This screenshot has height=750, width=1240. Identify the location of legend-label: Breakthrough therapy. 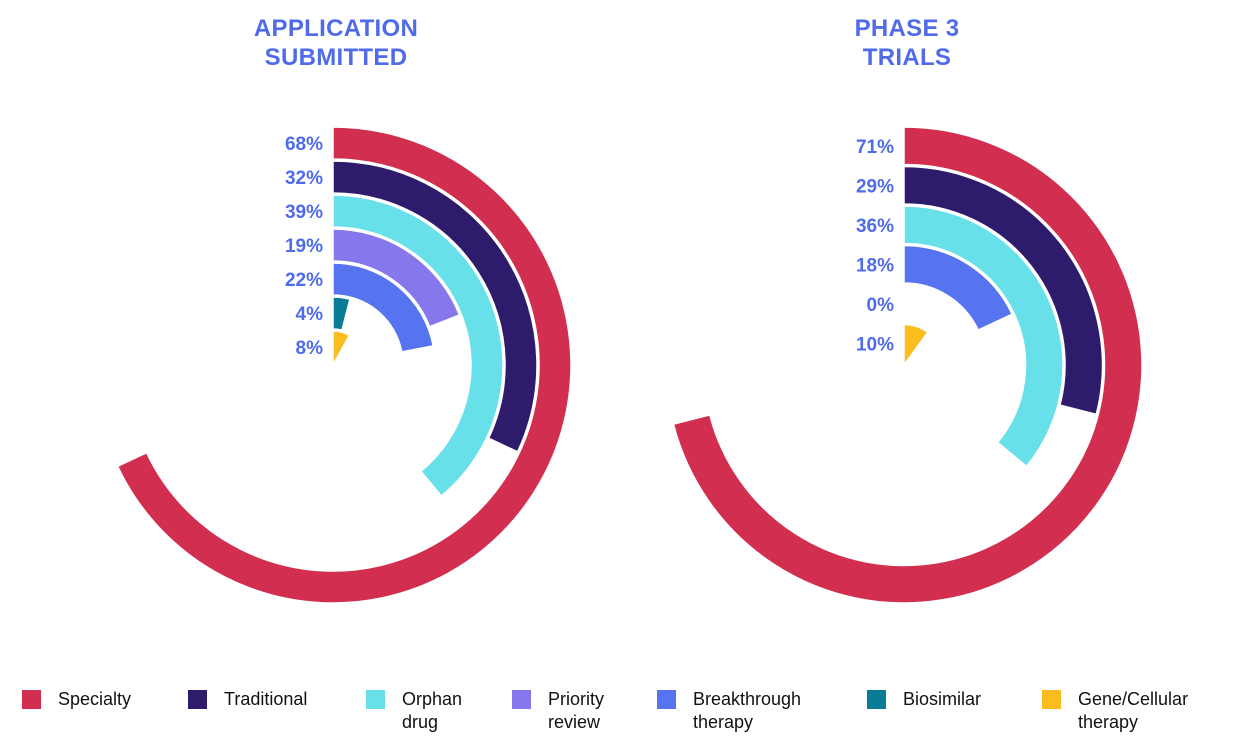
(747, 710).